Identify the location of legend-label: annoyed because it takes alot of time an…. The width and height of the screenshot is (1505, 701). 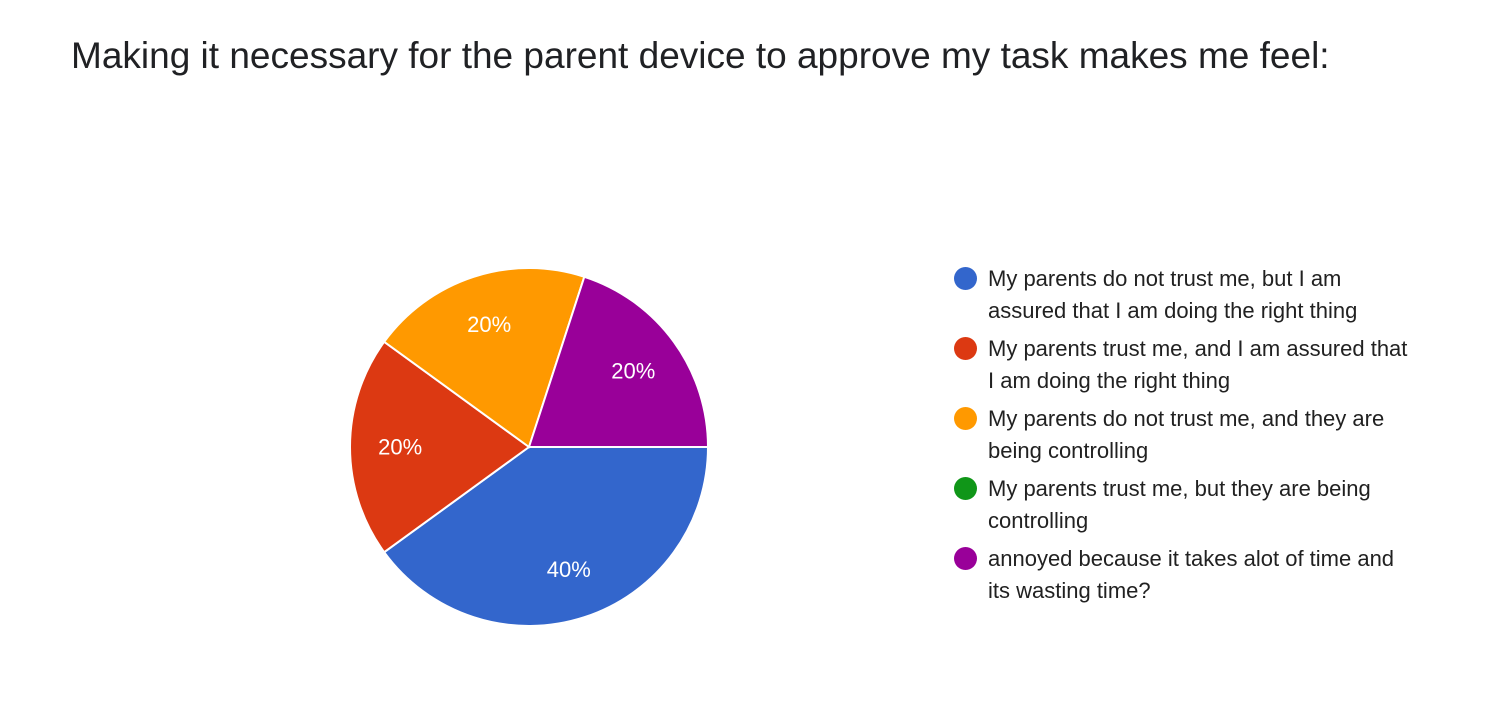
(1191, 574).